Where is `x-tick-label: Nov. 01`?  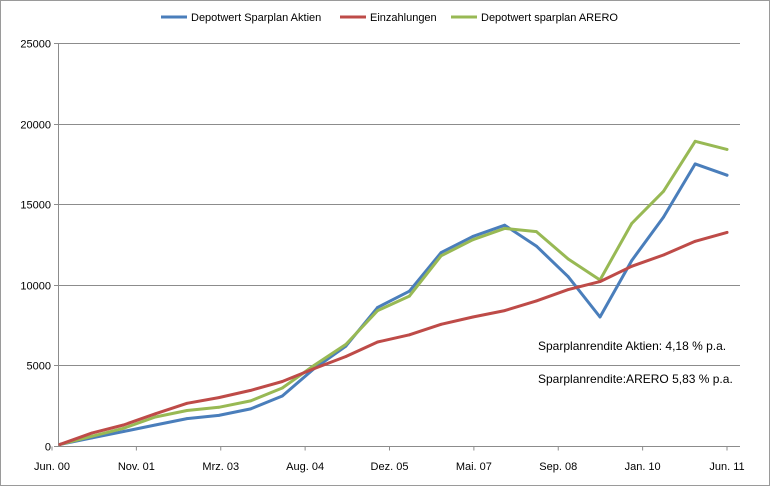
x-tick-label: Nov. 01 is located at coordinates (136, 467).